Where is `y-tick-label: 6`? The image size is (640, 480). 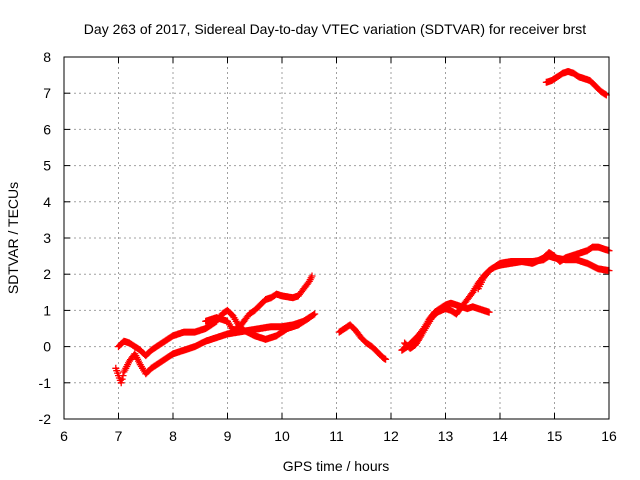
y-tick-label: 6 is located at coordinates (47, 129).